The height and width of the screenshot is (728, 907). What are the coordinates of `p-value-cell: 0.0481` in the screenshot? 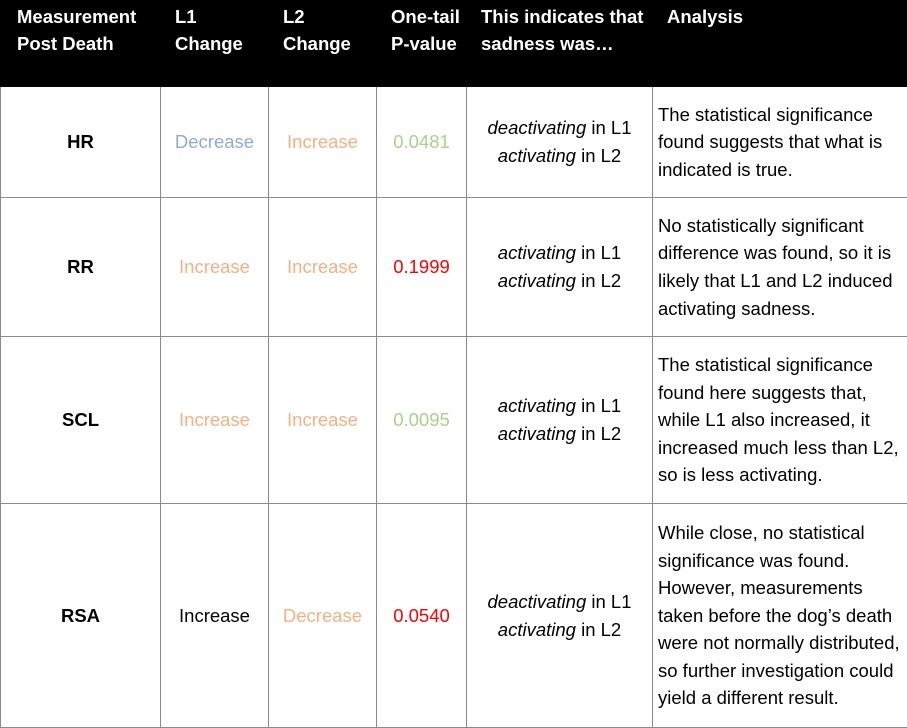 It's located at (422, 142).